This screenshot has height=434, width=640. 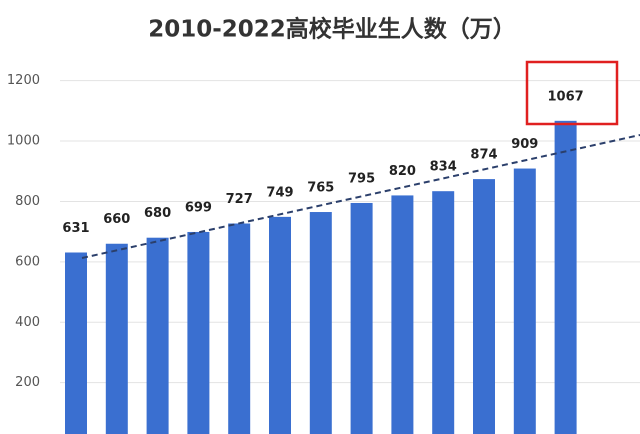 I want to click on y-tick-label: 800, so click(x=27, y=201).